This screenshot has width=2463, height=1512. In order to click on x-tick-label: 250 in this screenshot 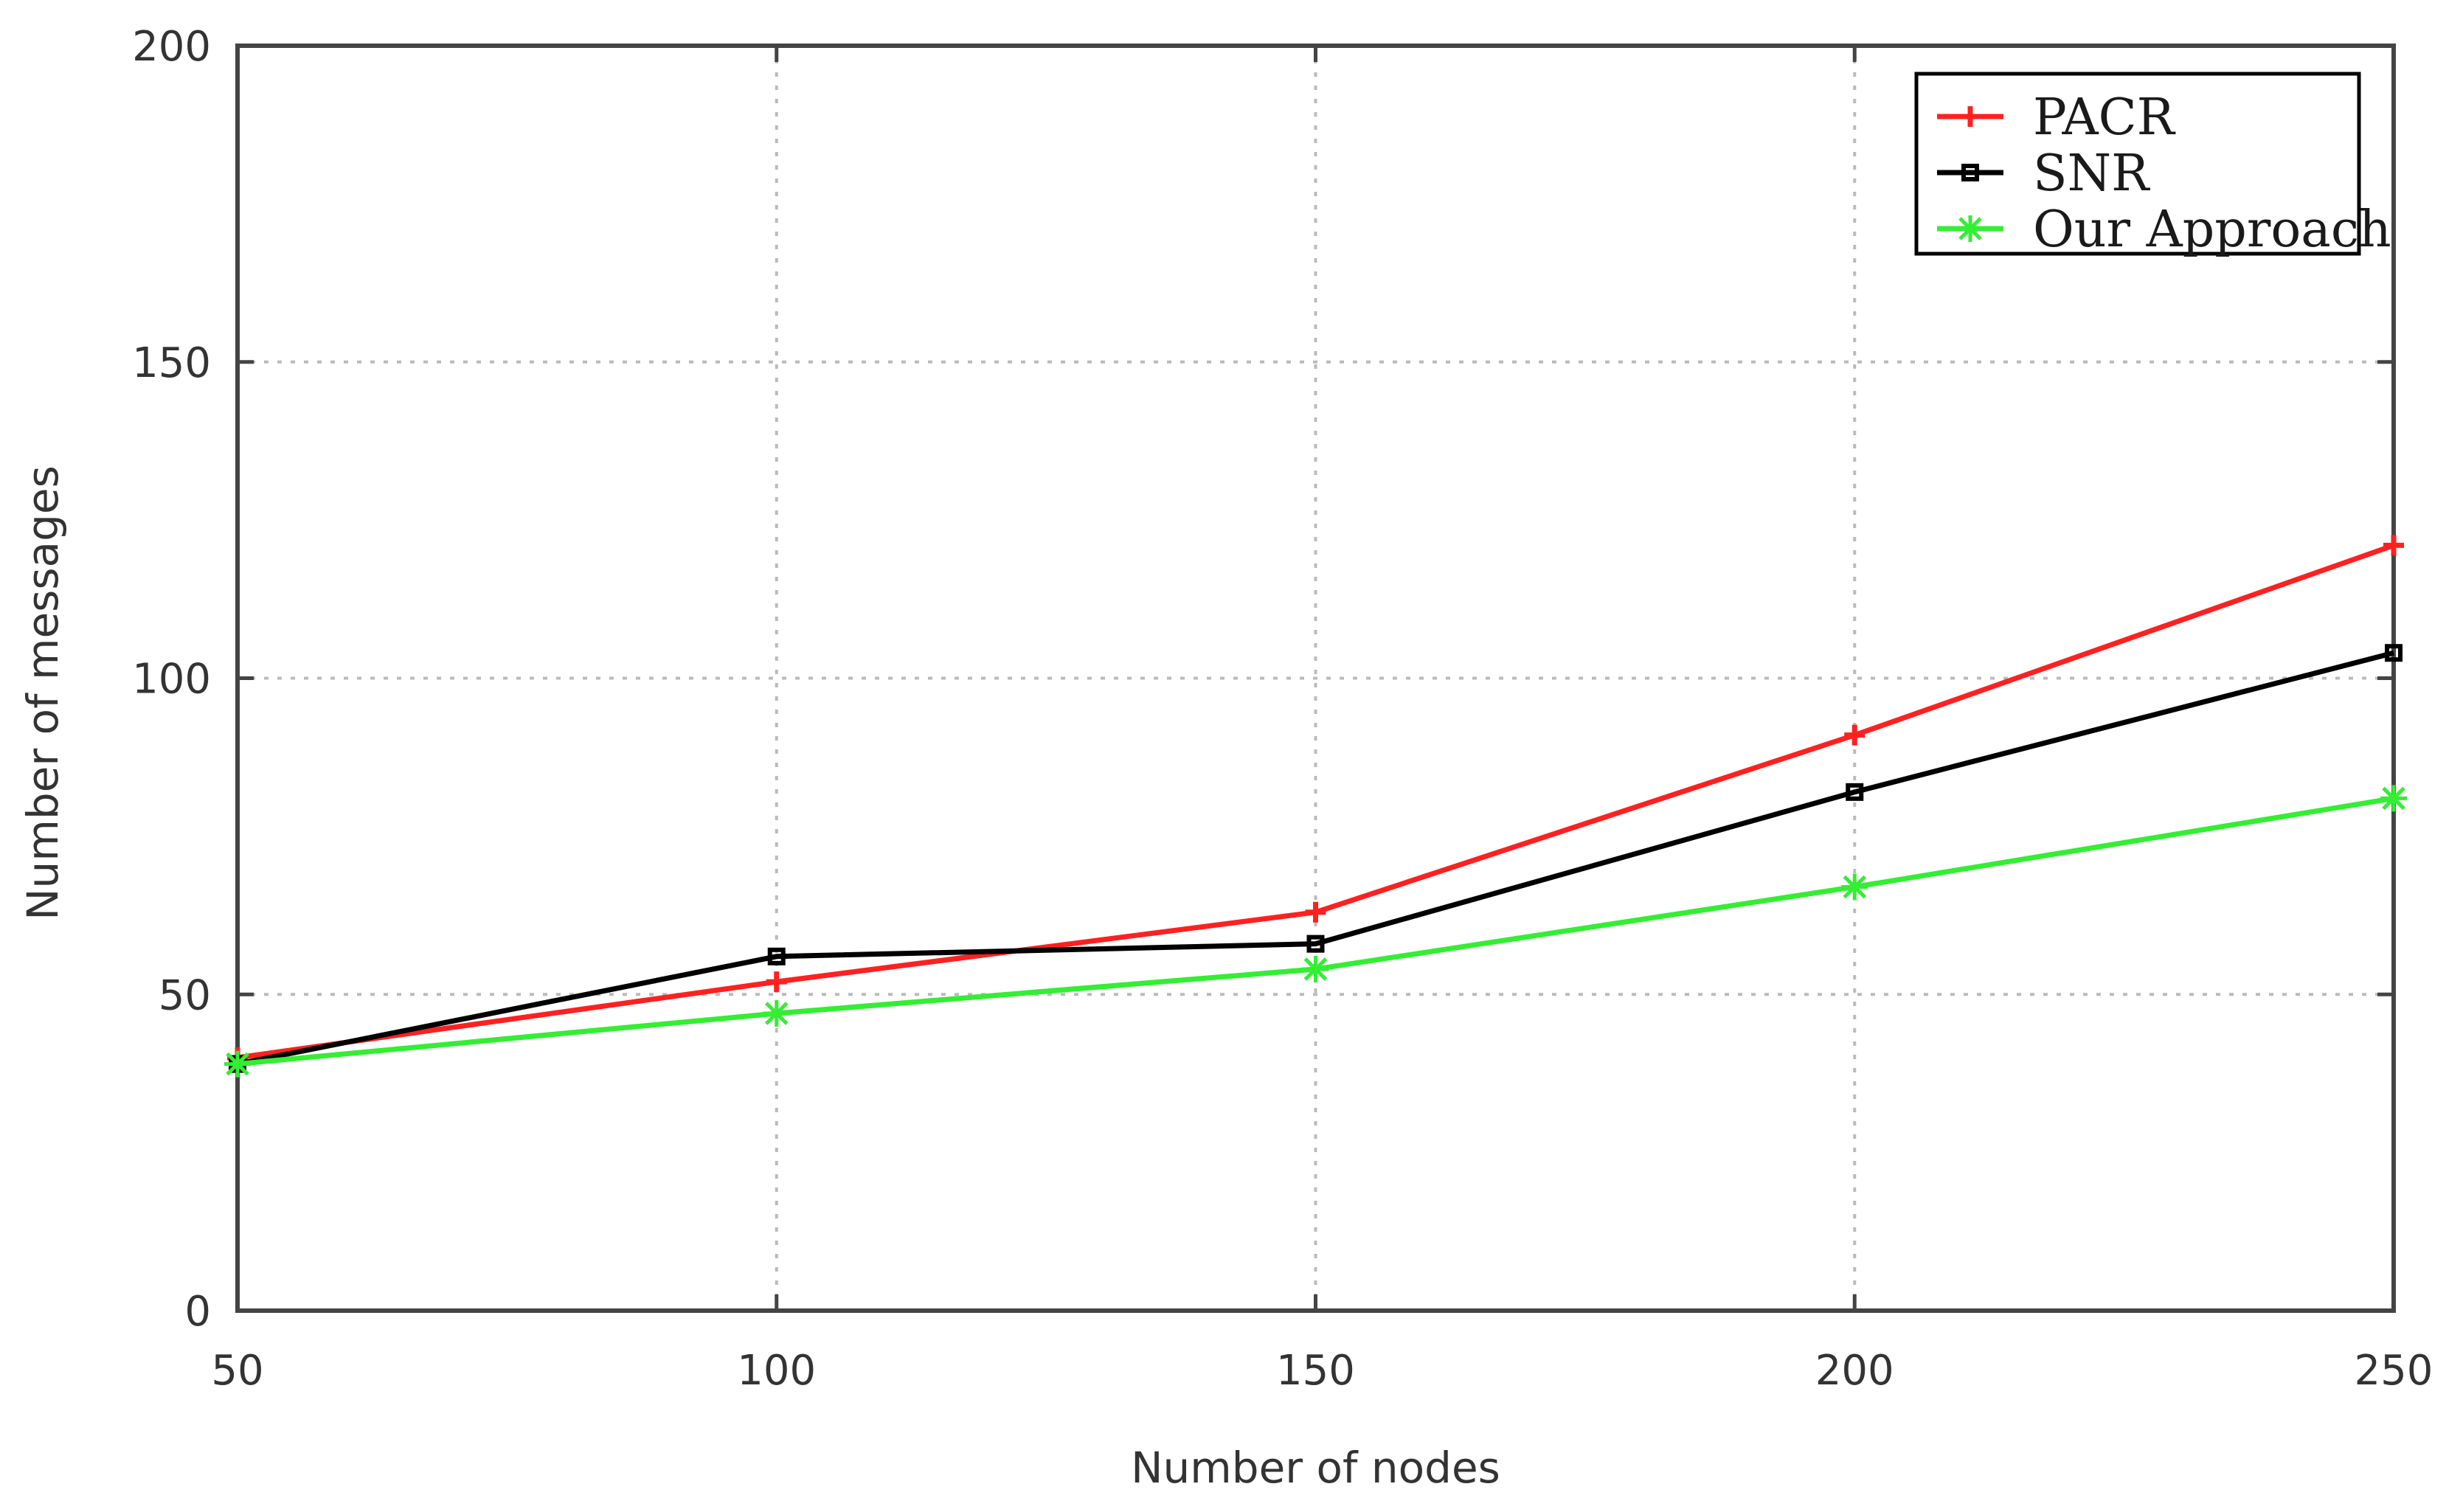, I will do `click(2394, 1371)`.